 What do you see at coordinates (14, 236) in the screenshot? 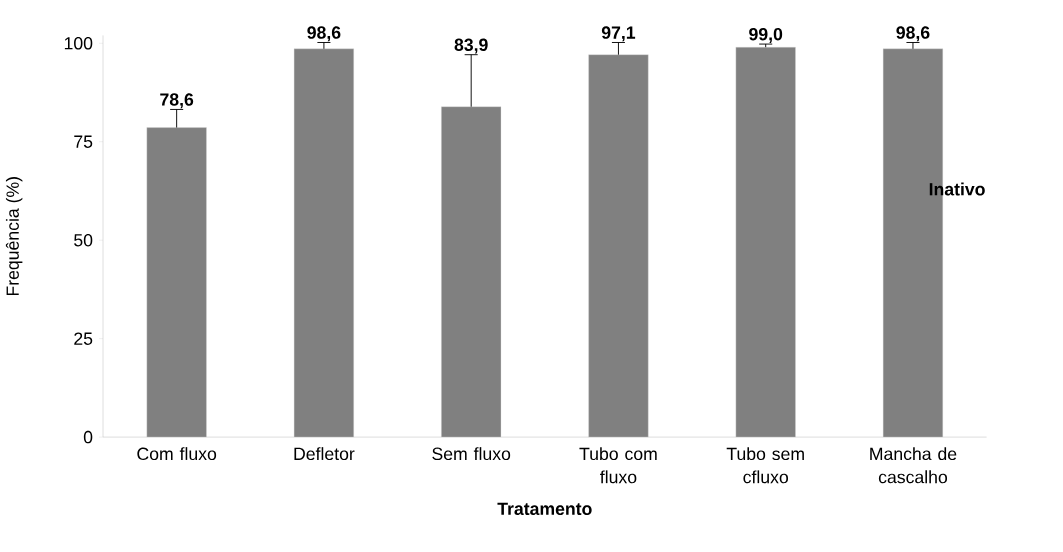
I see `y-axis-title: Frequência (%)` at bounding box center [14, 236].